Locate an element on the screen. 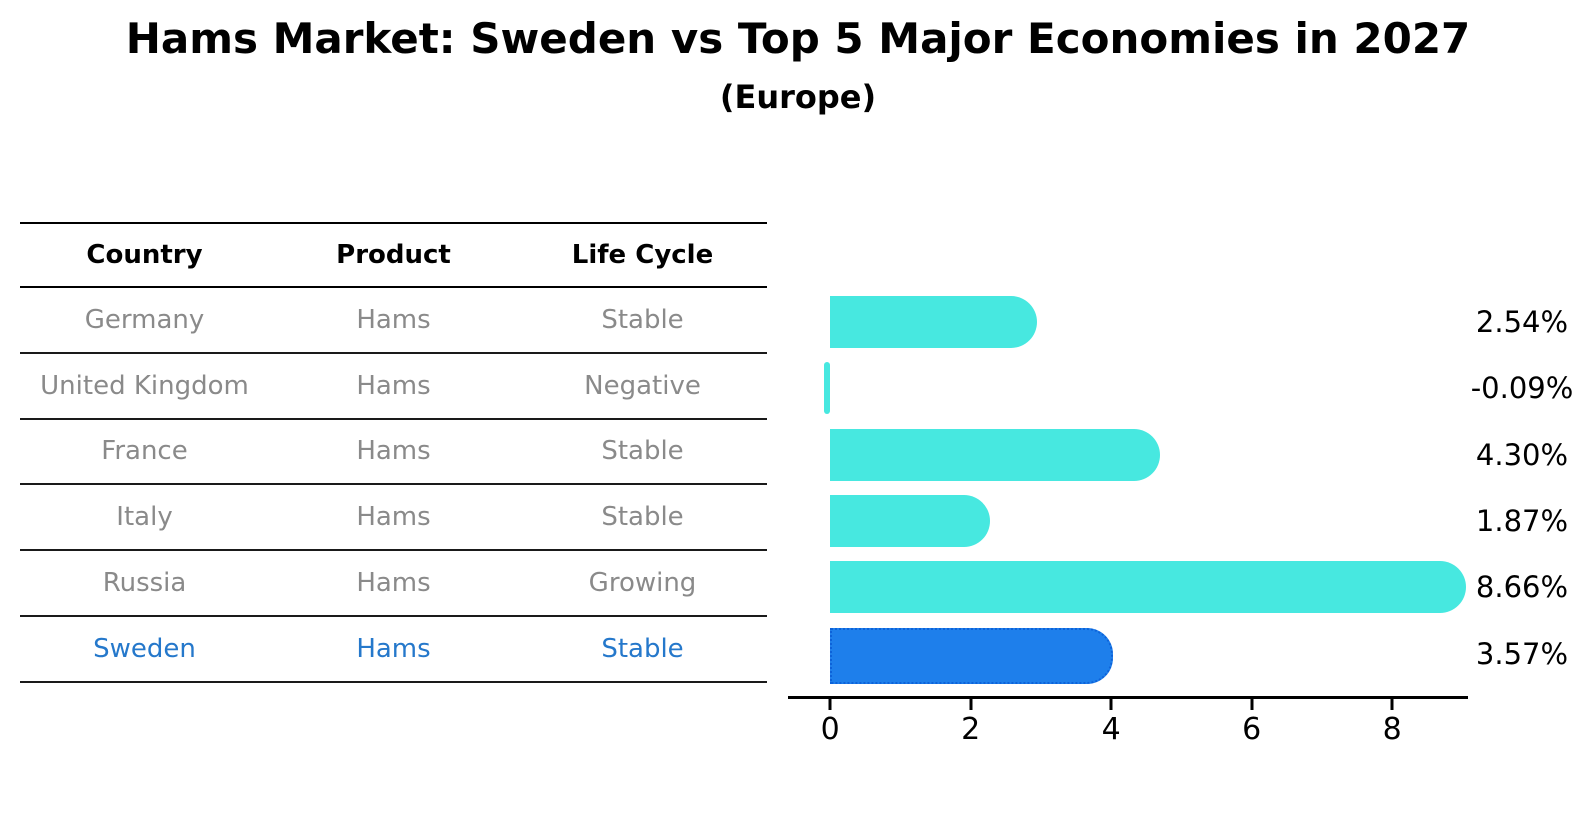 This screenshot has width=1596, height=823. cell-country: Germany is located at coordinates (144, 319).